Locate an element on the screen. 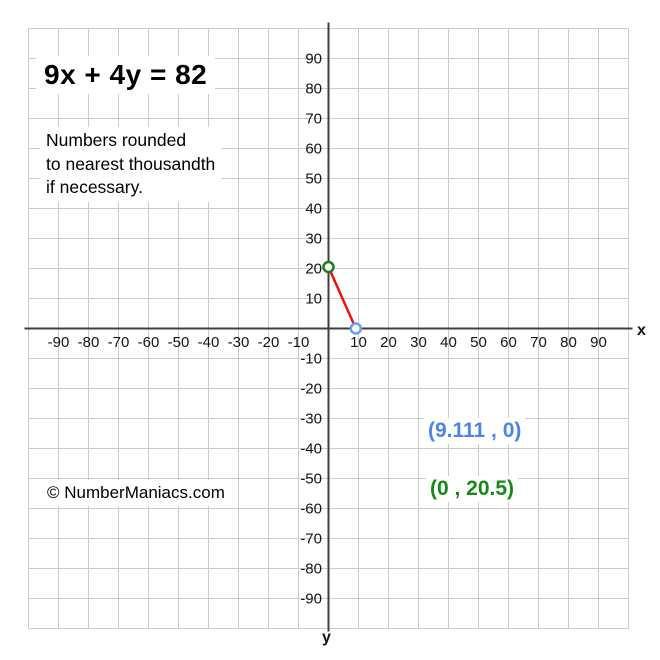 The width and height of the screenshot is (660, 660). y-tick-label: -70 is located at coordinates (311, 539).